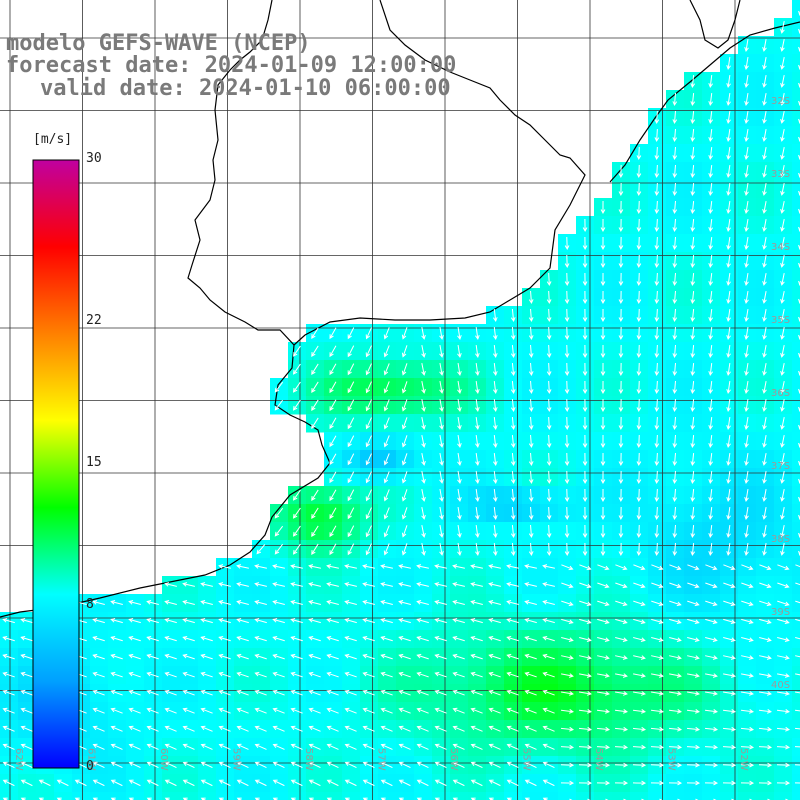  Describe the element at coordinates (743, 759) in the screenshot. I see `longitude-label: 52W` at that location.